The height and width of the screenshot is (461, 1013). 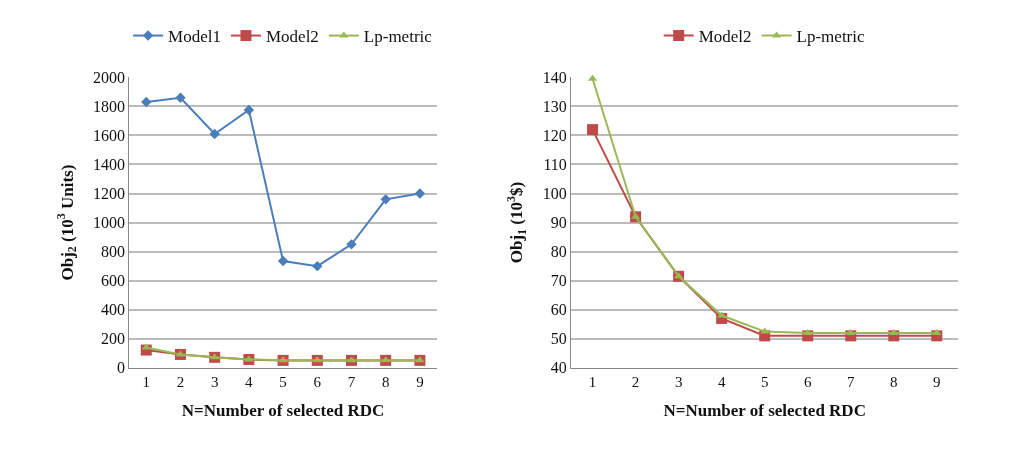 I want to click on y-tick-label: 1800, so click(x=108, y=106).